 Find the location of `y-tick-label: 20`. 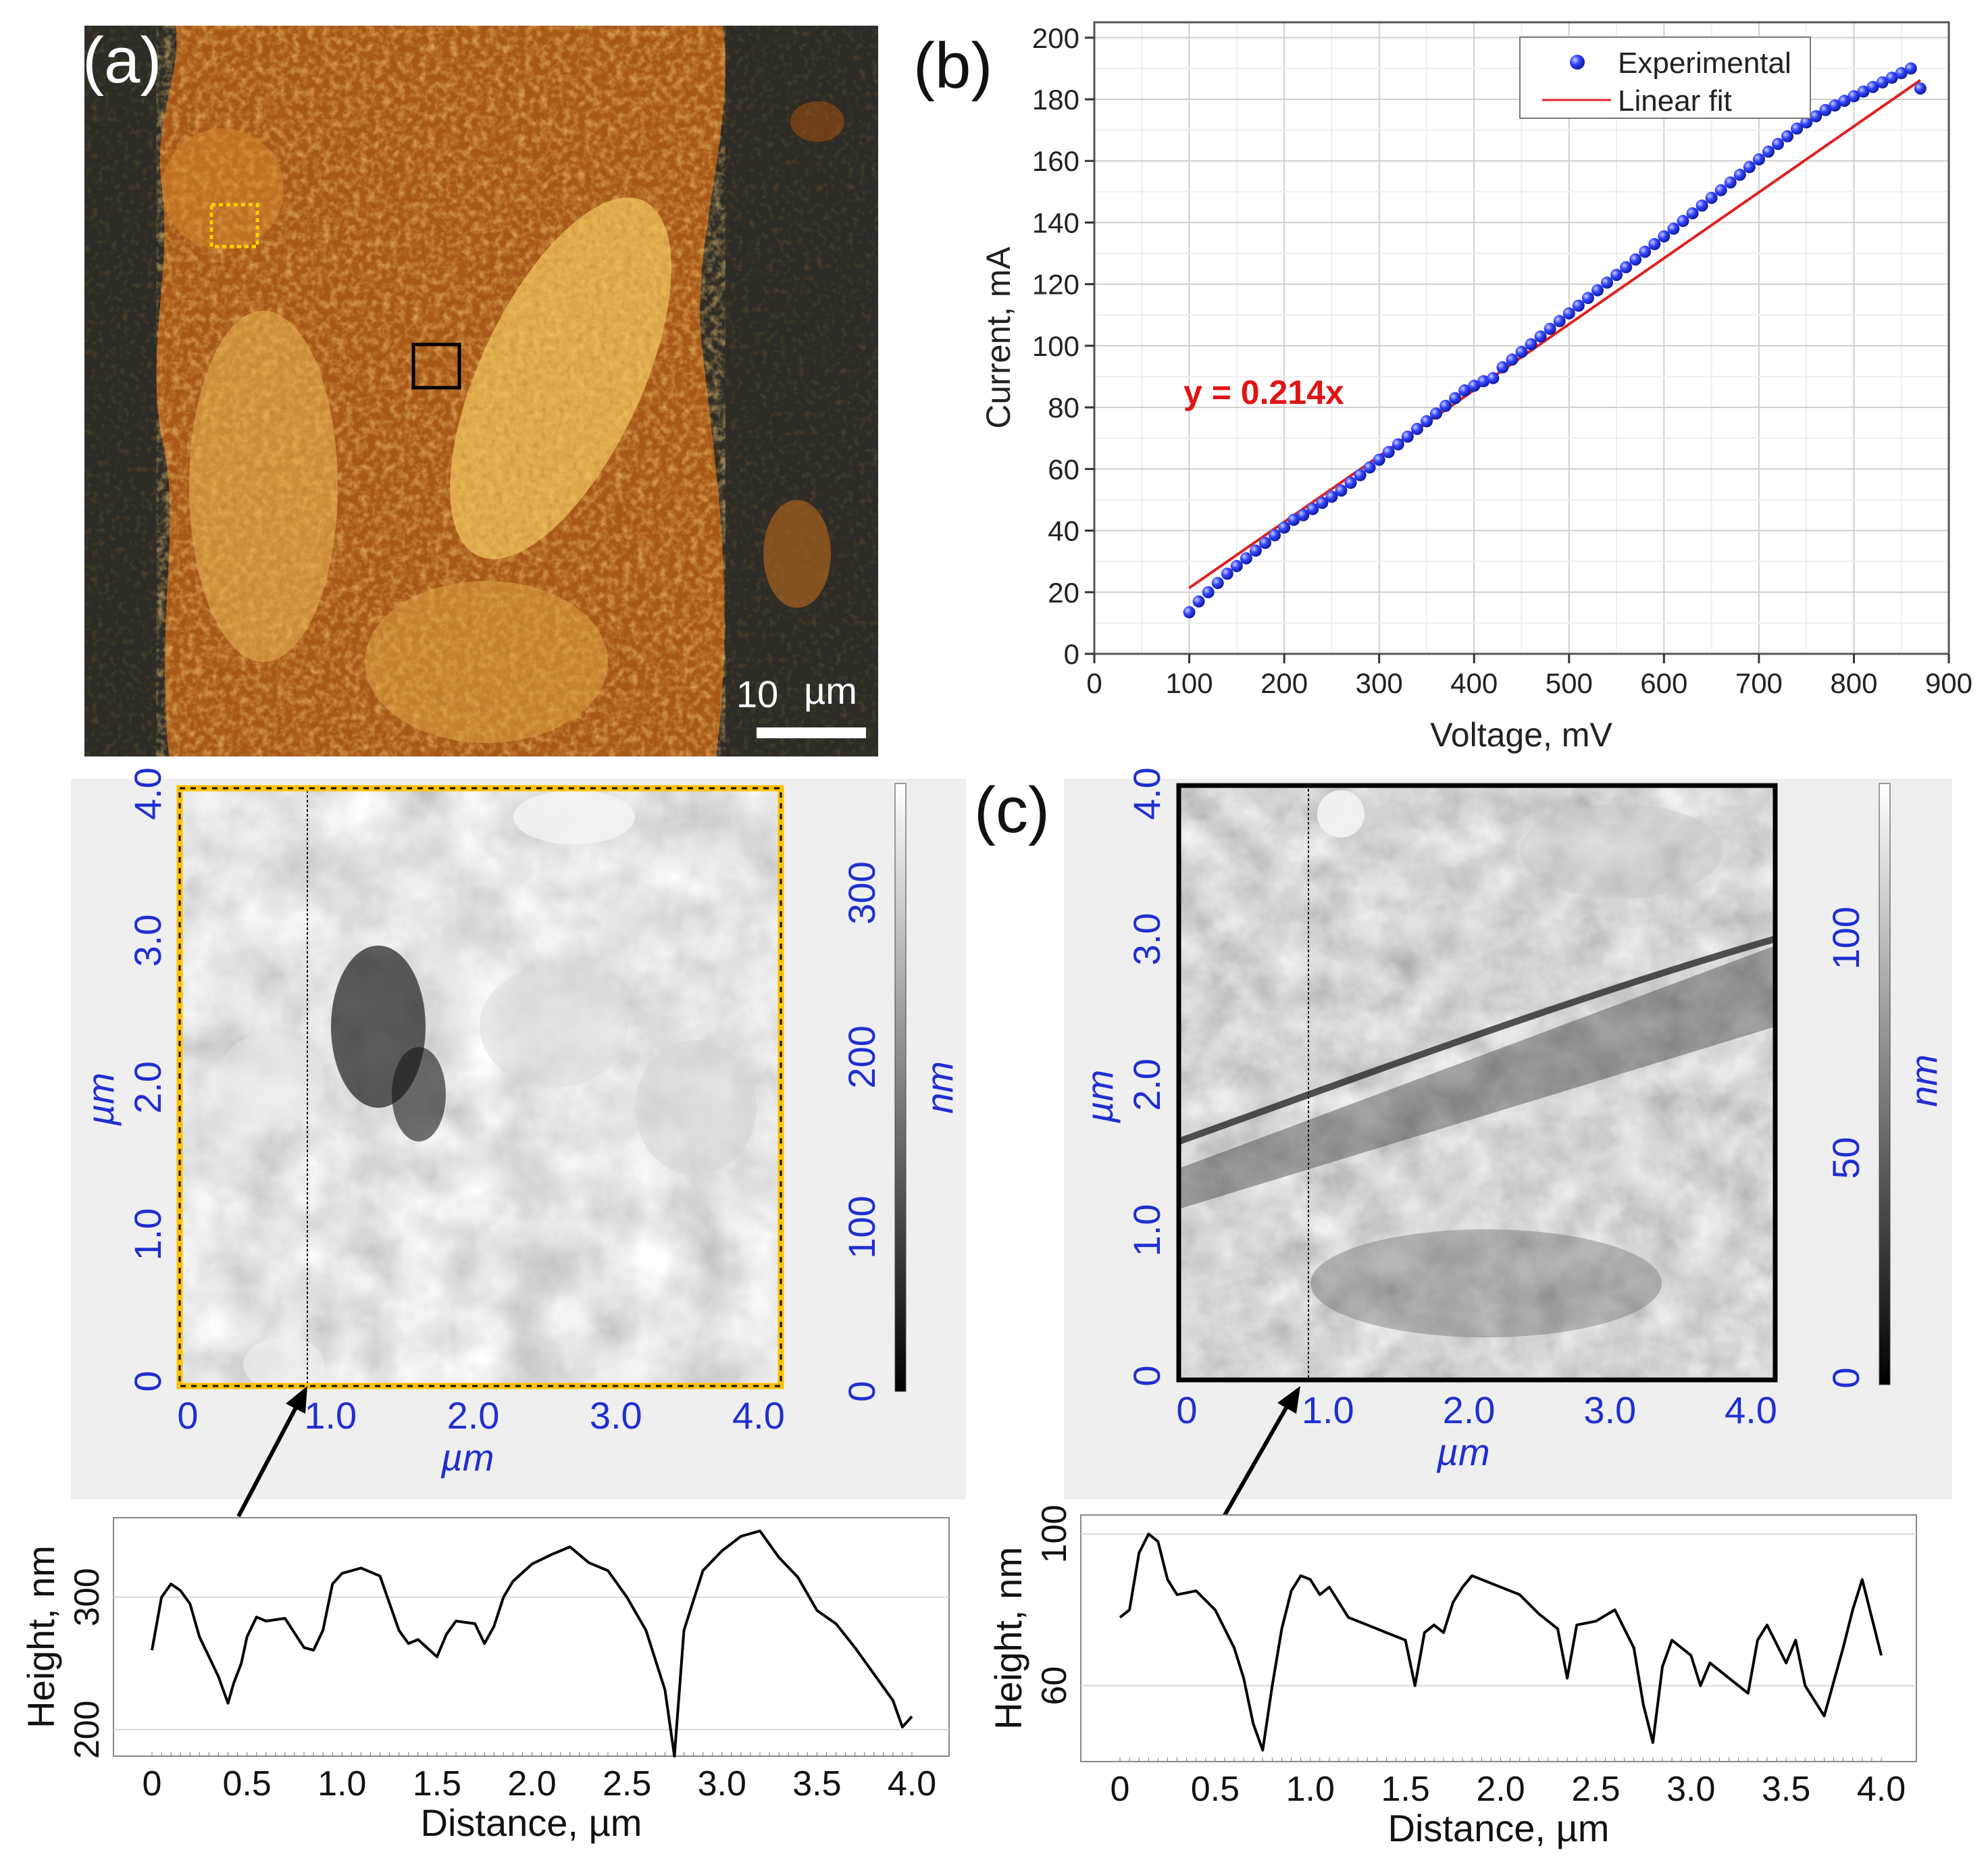

y-tick-label: 20 is located at coordinates (1063, 593).